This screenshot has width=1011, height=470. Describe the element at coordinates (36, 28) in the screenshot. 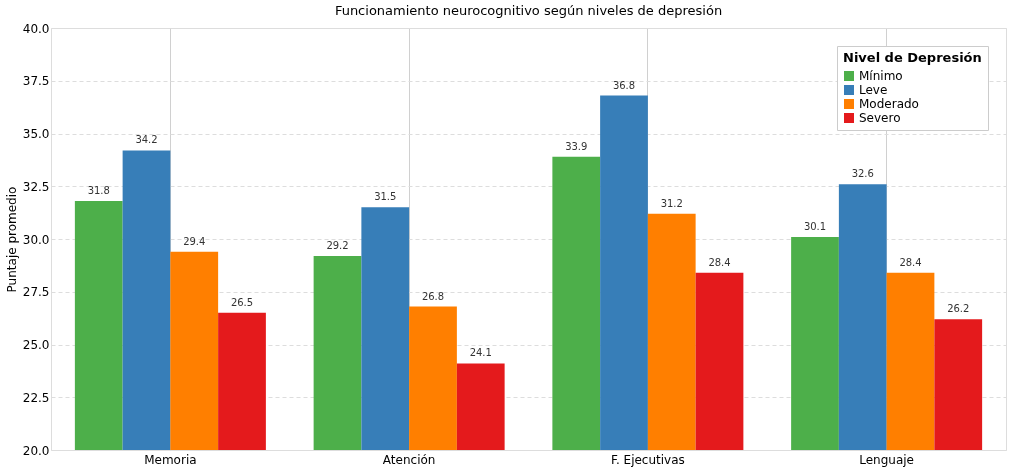

I see `y-tick-label: 40.0` at that location.